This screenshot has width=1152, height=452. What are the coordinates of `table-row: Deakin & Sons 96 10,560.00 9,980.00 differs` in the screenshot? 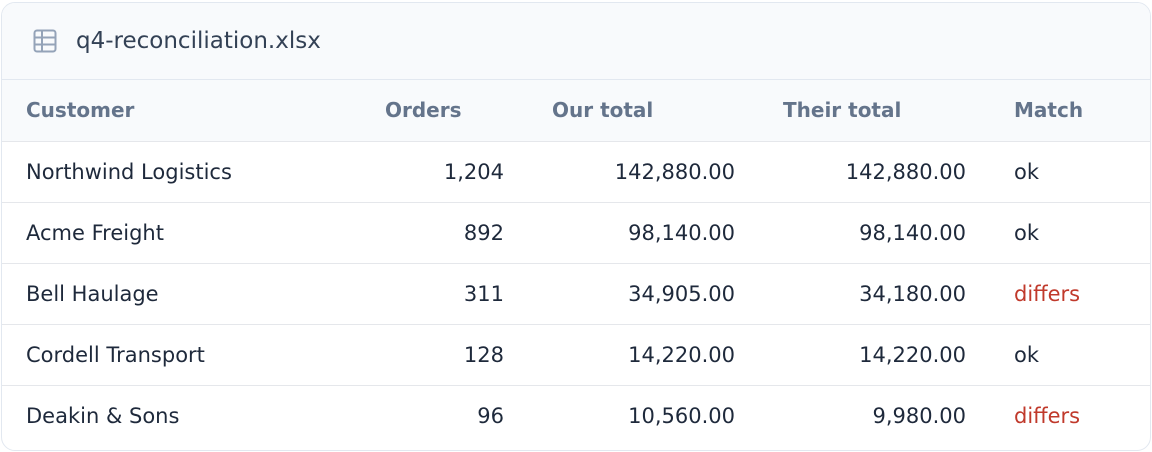 It's located at (576, 415).